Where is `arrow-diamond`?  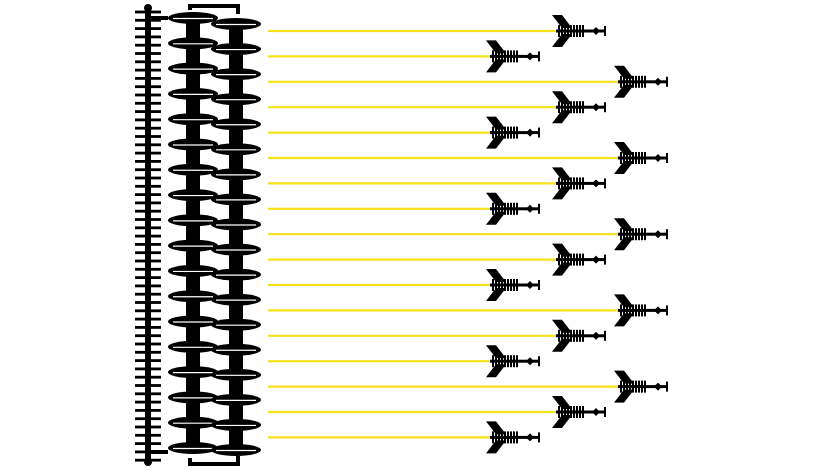
arrow-diamond is located at coordinates (530, 285).